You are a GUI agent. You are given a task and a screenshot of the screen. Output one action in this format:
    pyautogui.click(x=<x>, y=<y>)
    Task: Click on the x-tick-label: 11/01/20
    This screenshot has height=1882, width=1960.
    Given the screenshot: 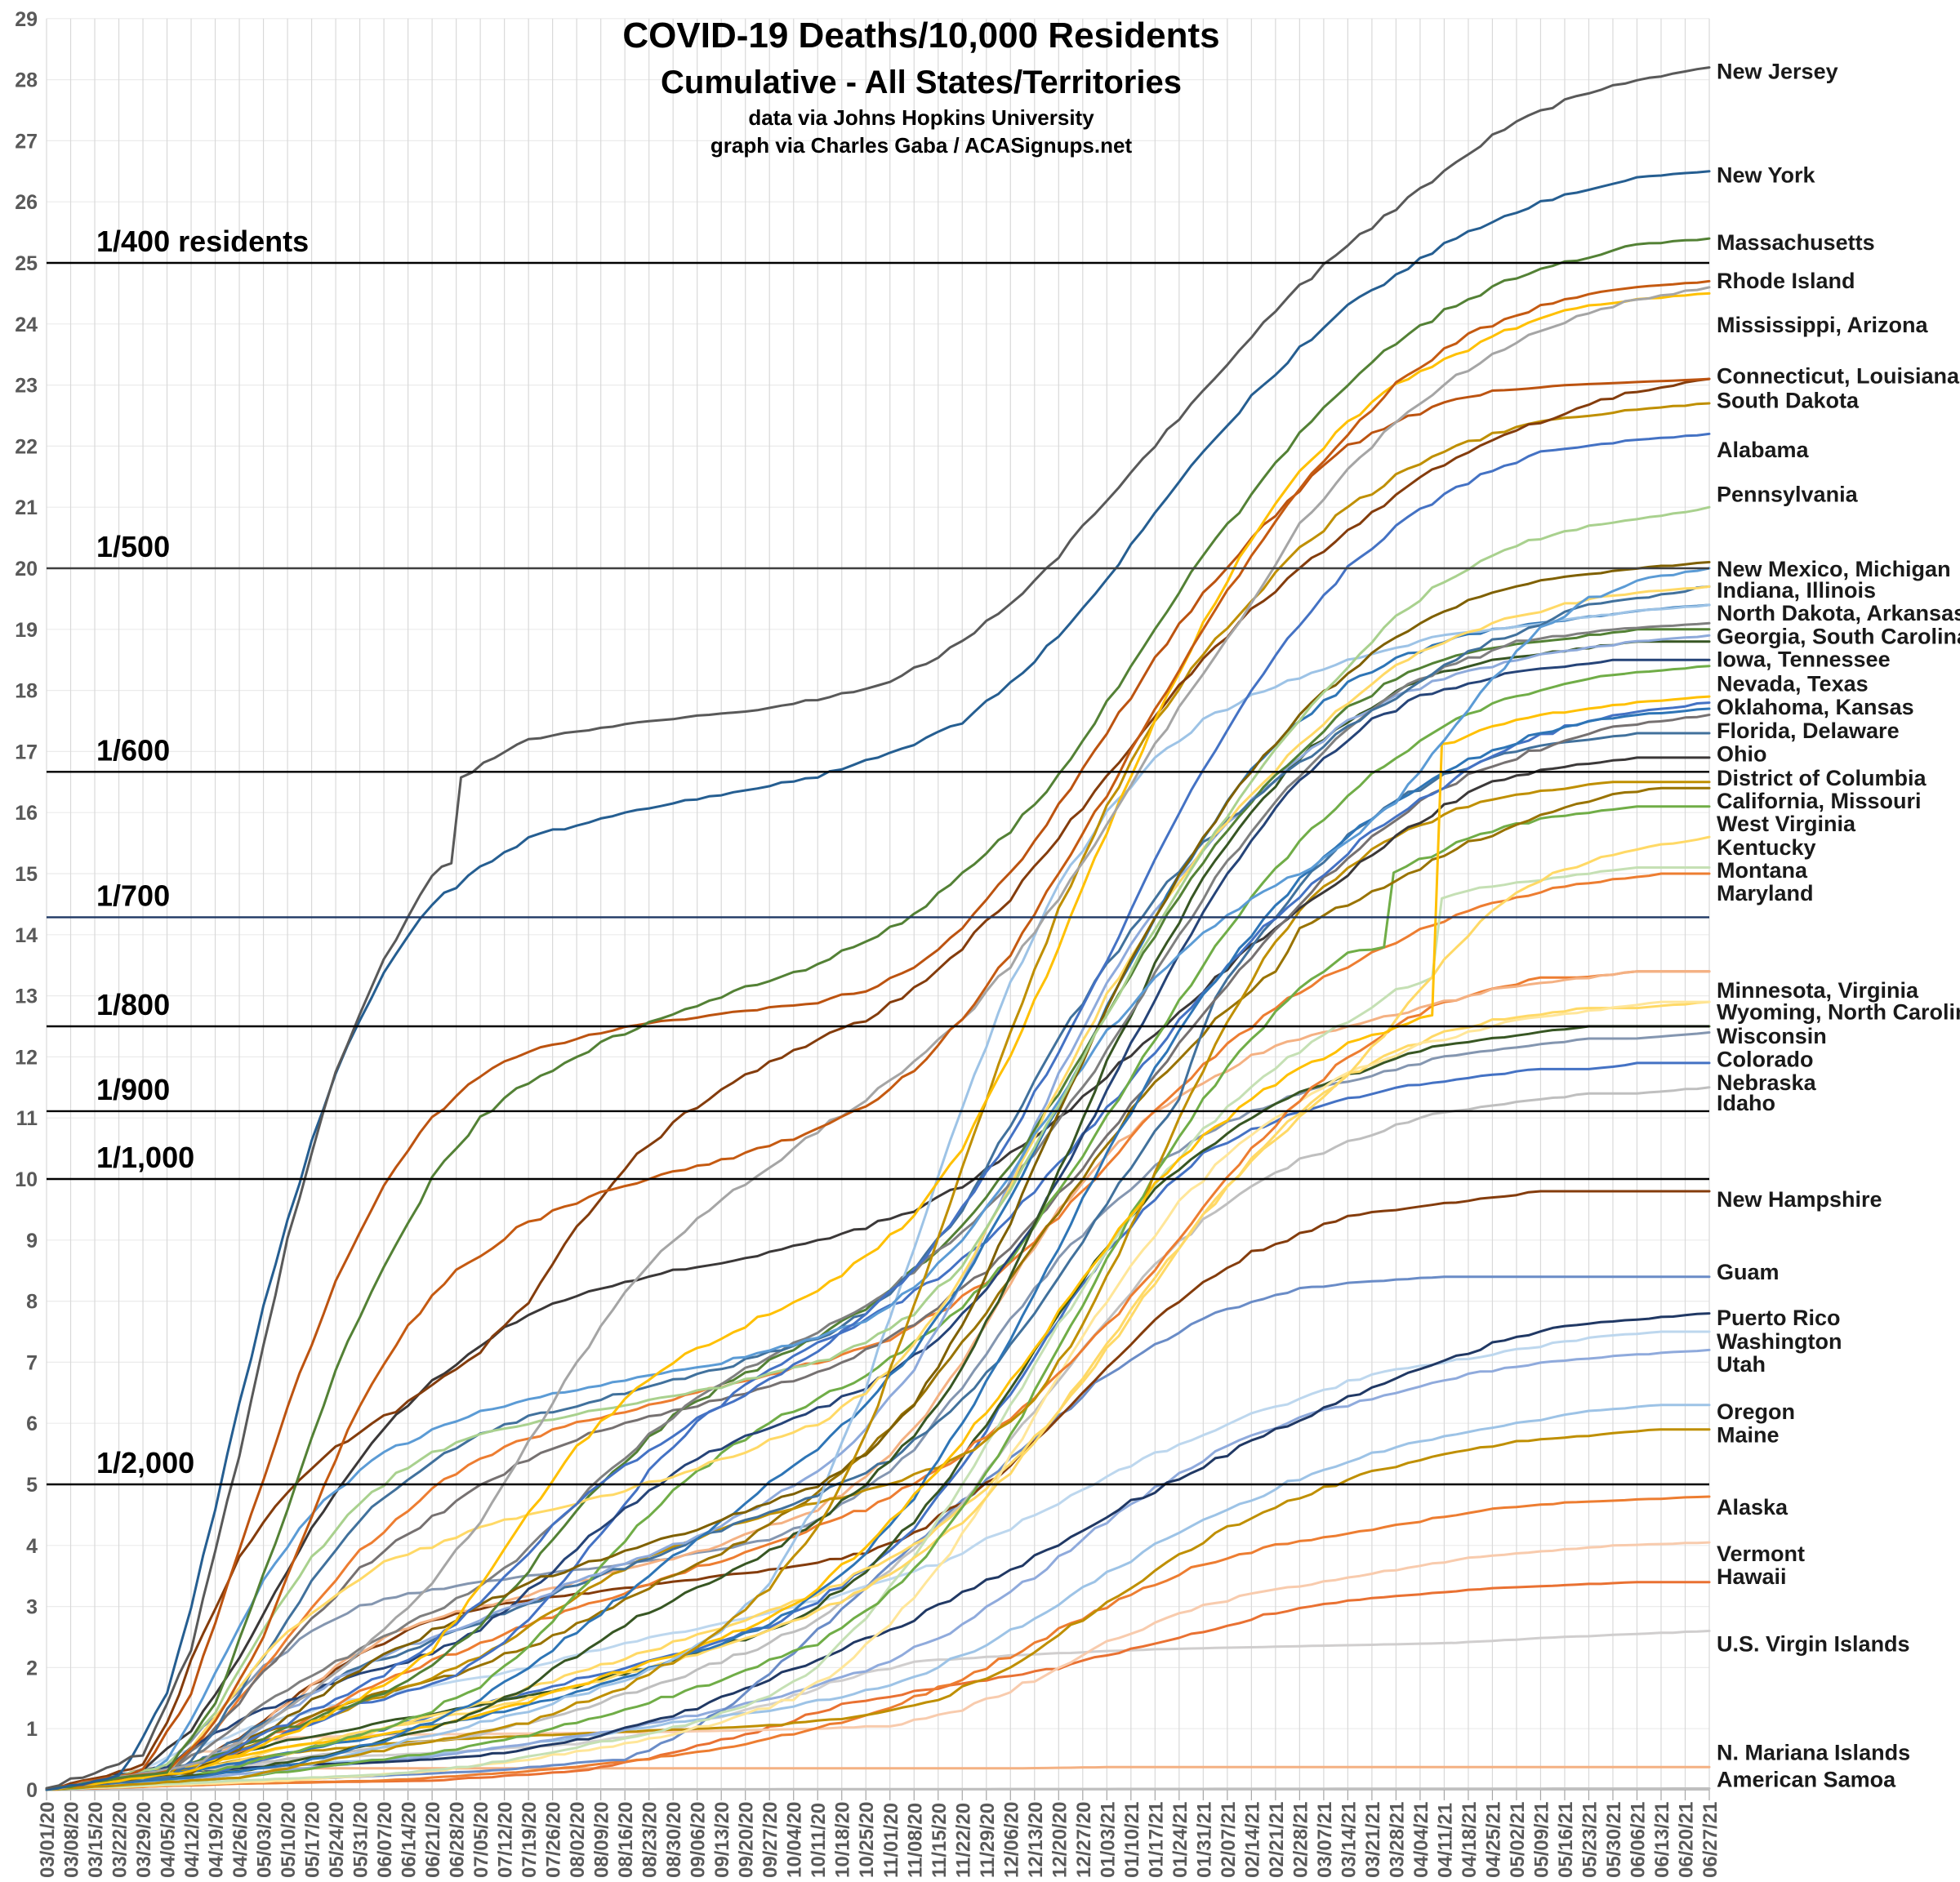 What is the action you would take?
    pyautogui.click(x=891, y=1841)
    